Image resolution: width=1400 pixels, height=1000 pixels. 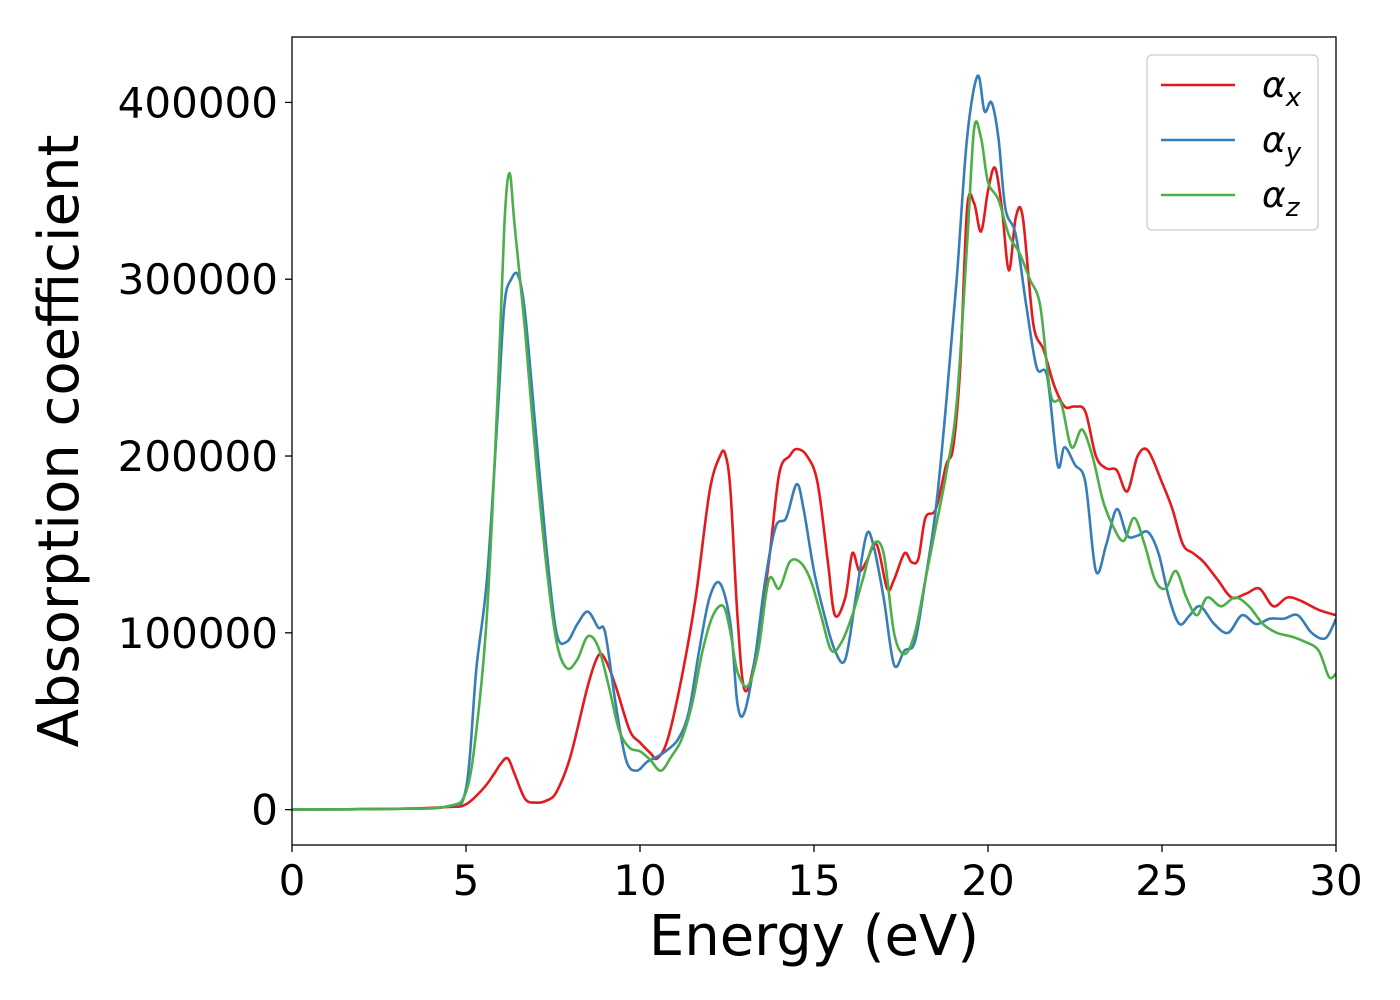 I want to click on x-tick-label: 10, so click(x=639, y=880).